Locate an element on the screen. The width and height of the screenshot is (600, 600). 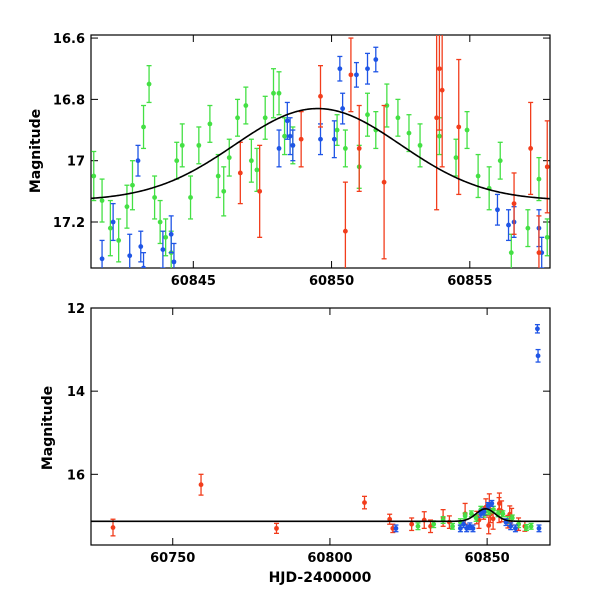
top-panel-y-axis-label: Magnitude is located at coordinates (36, 151).